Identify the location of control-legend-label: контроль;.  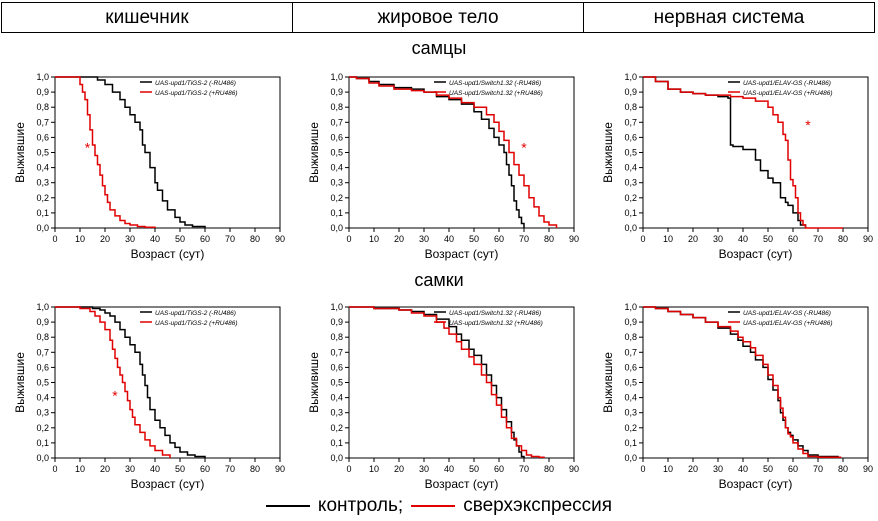
(360, 505).